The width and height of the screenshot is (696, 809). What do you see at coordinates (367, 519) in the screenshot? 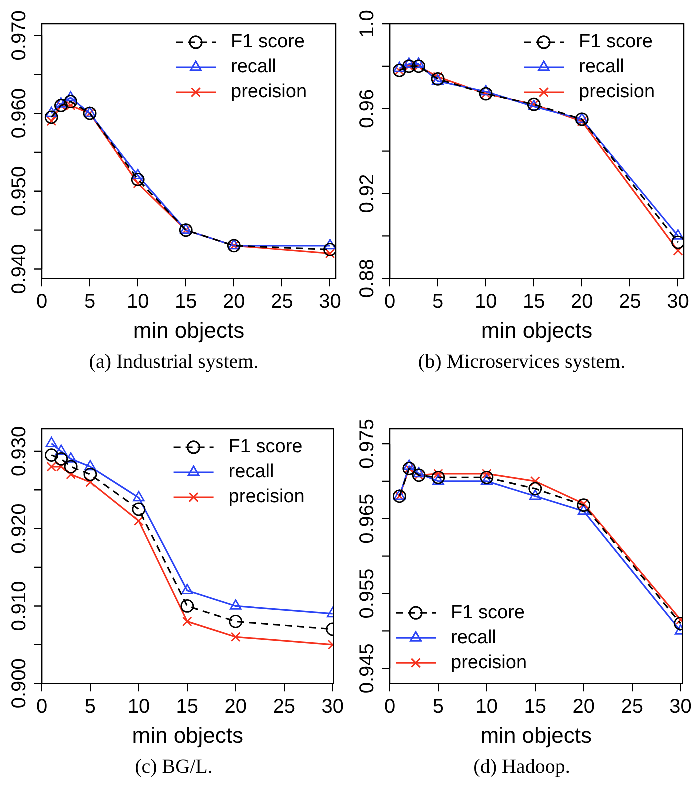
I see `y-tick-label: 0.965` at bounding box center [367, 519].